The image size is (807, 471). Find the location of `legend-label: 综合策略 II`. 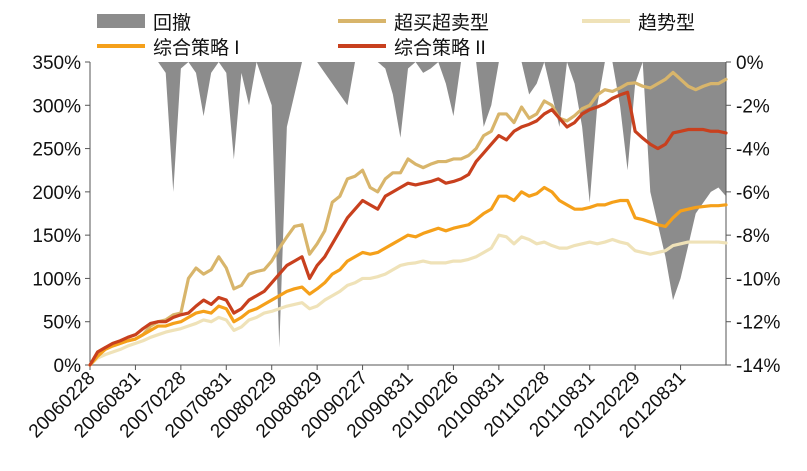

legend-label: 综合策略 II is located at coordinates (440, 48).